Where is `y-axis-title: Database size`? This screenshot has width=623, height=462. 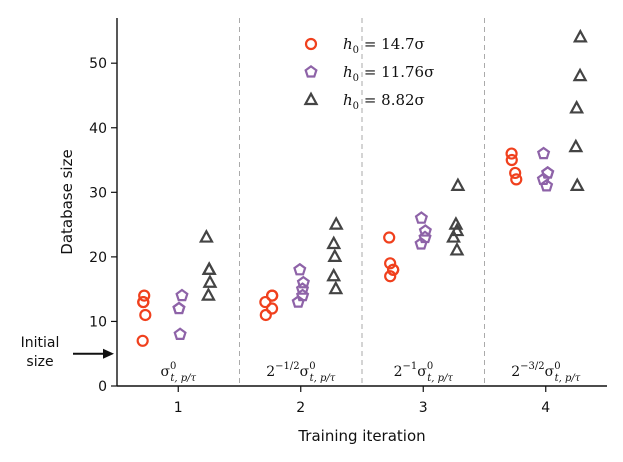 y-axis-title: Database size is located at coordinates (67, 201).